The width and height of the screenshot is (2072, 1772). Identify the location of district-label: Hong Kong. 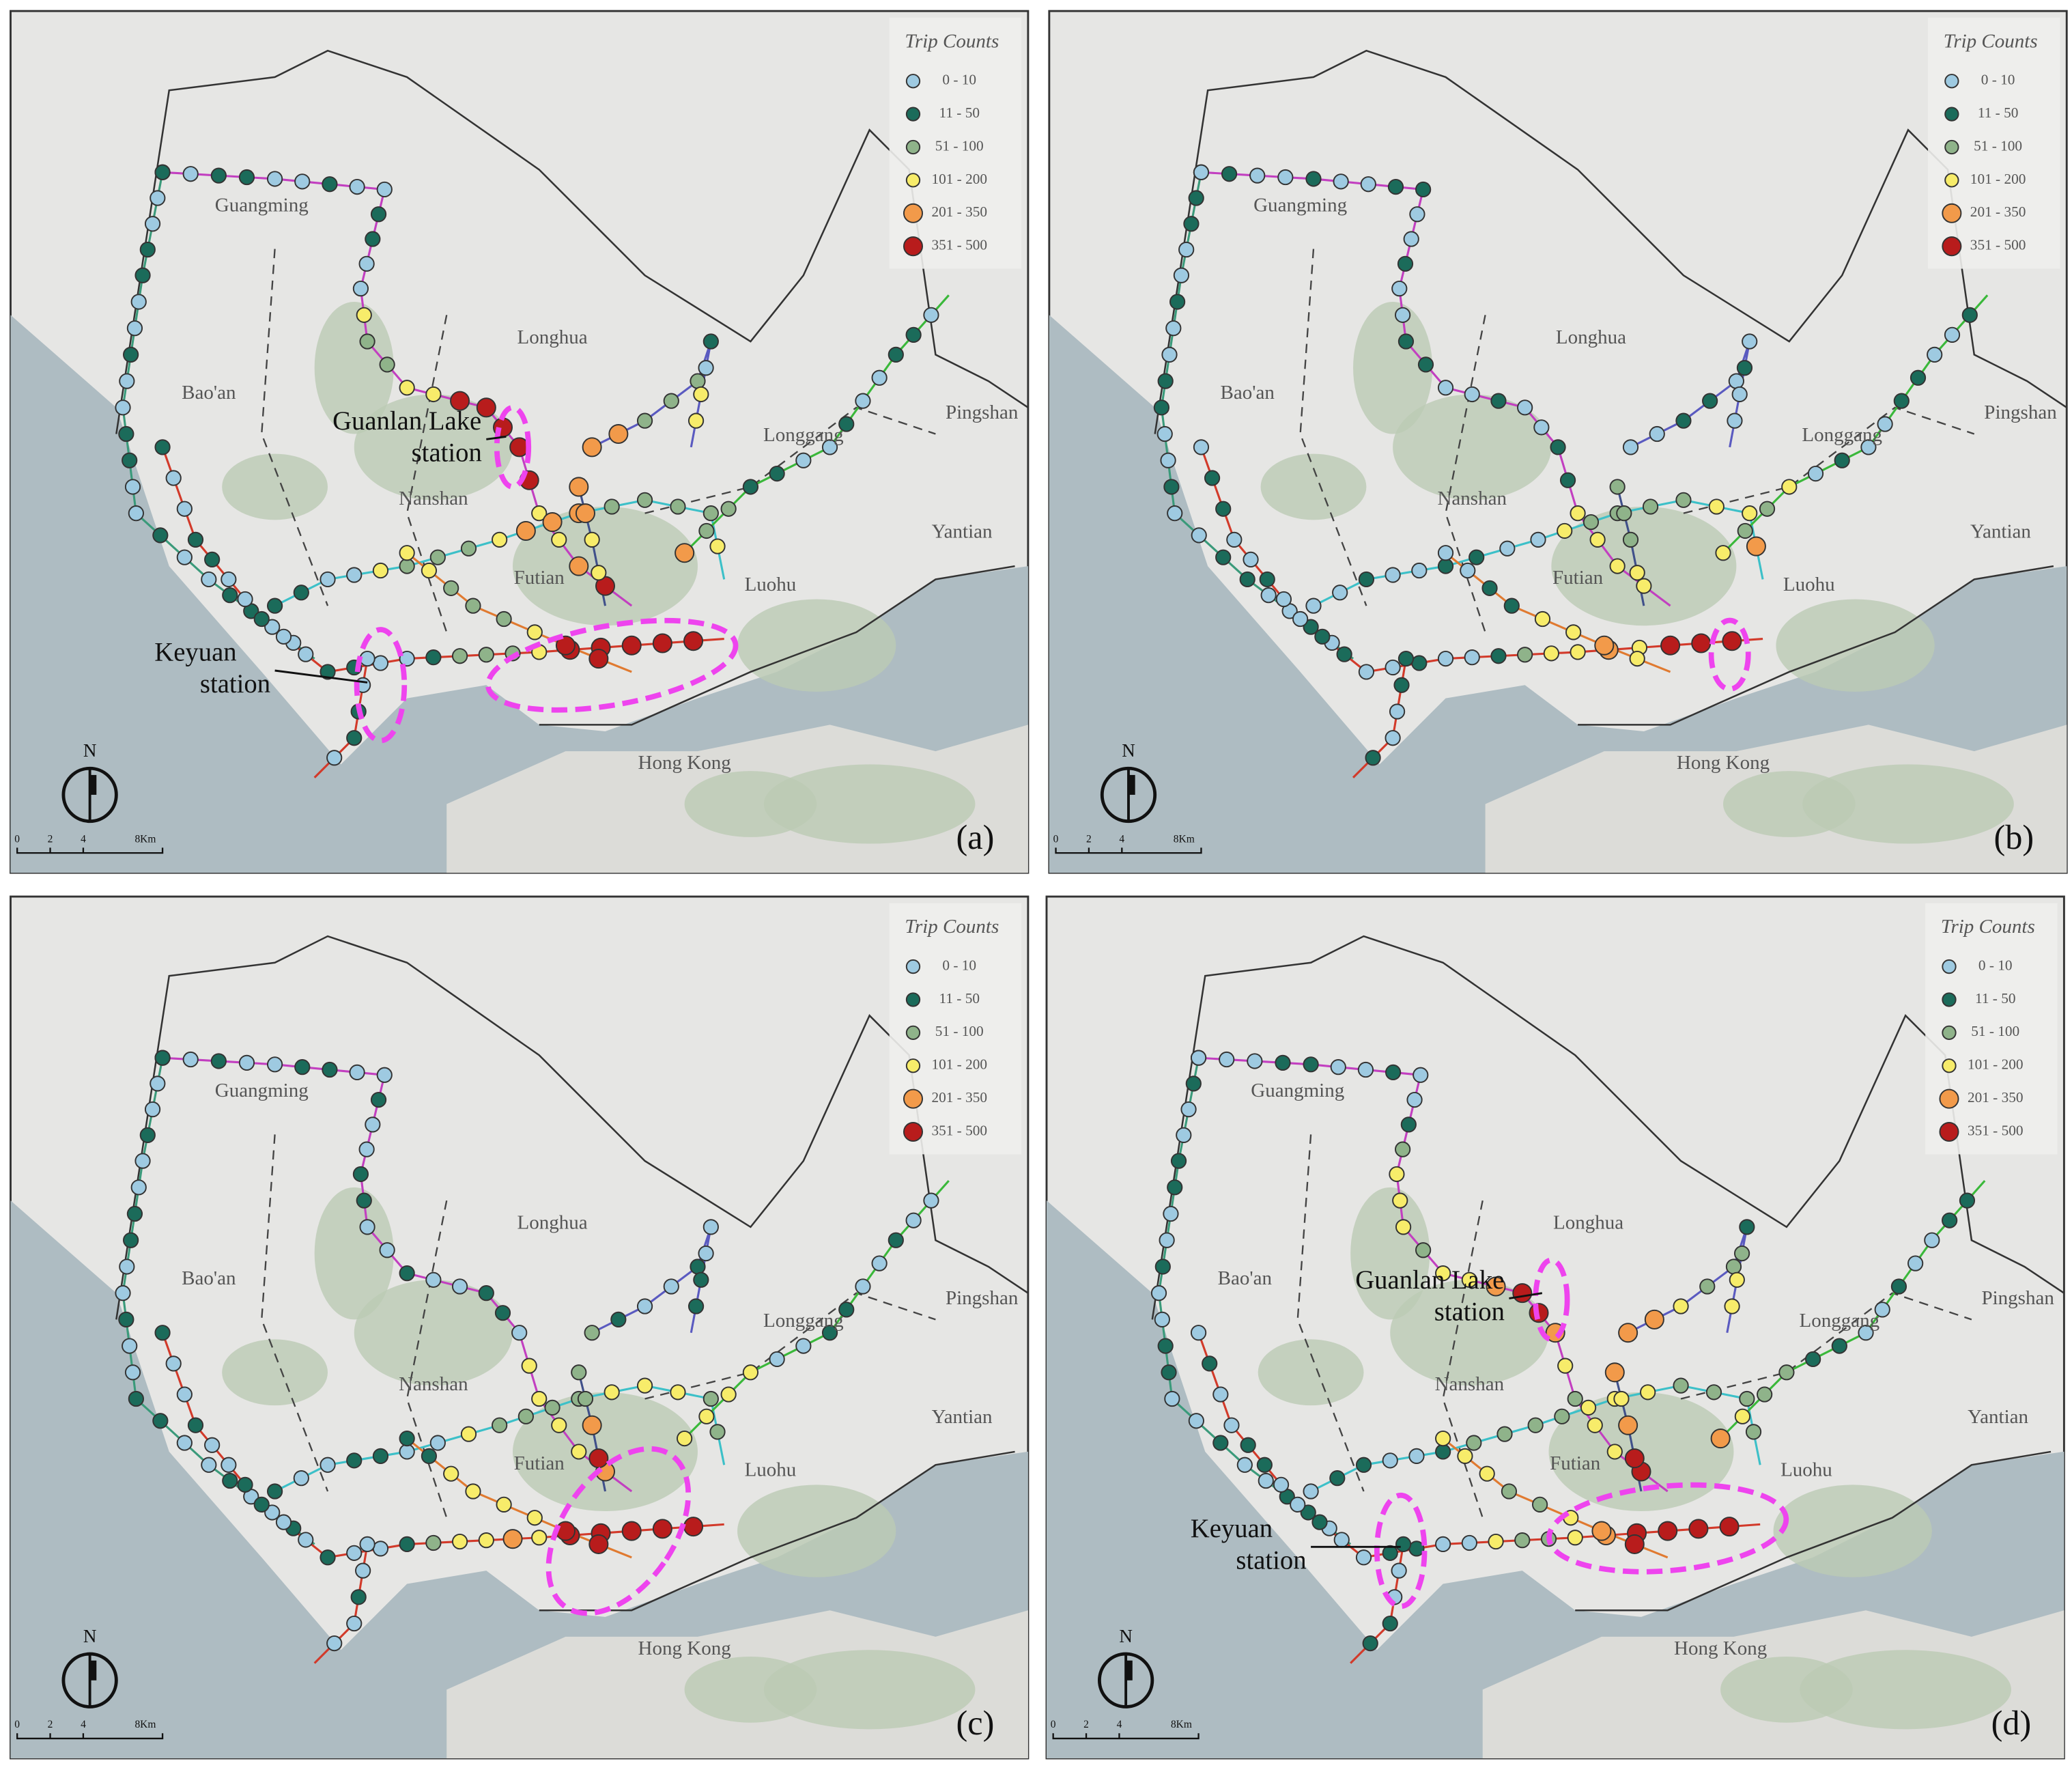
(684, 763).